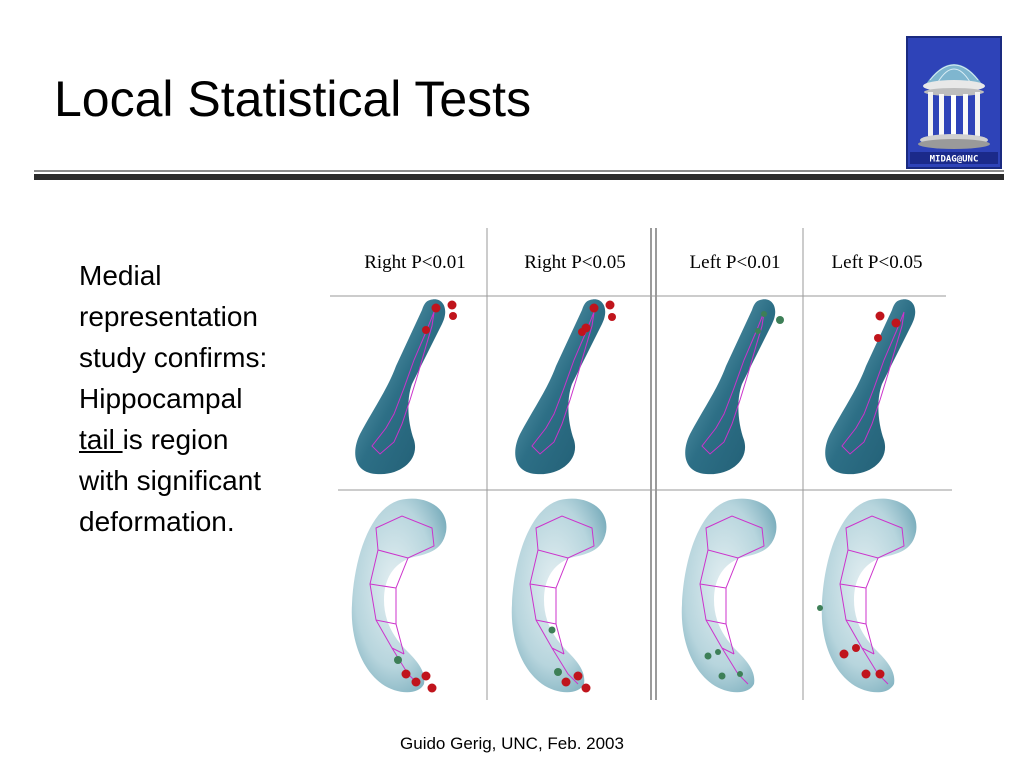 The image size is (1024, 768). What do you see at coordinates (519, 177) in the screenshot?
I see `title-rule` at bounding box center [519, 177].